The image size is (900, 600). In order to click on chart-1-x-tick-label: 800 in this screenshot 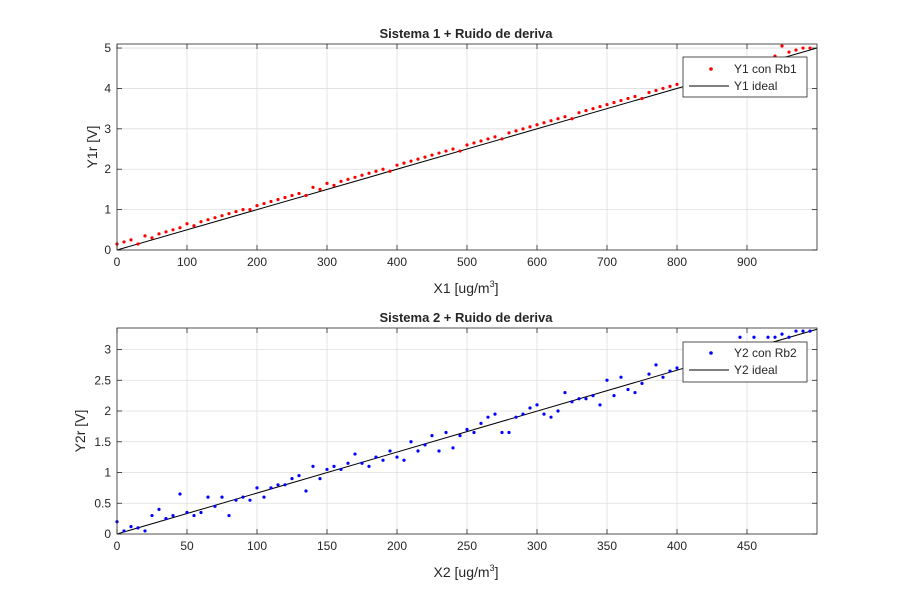, I will do `click(677, 262)`.